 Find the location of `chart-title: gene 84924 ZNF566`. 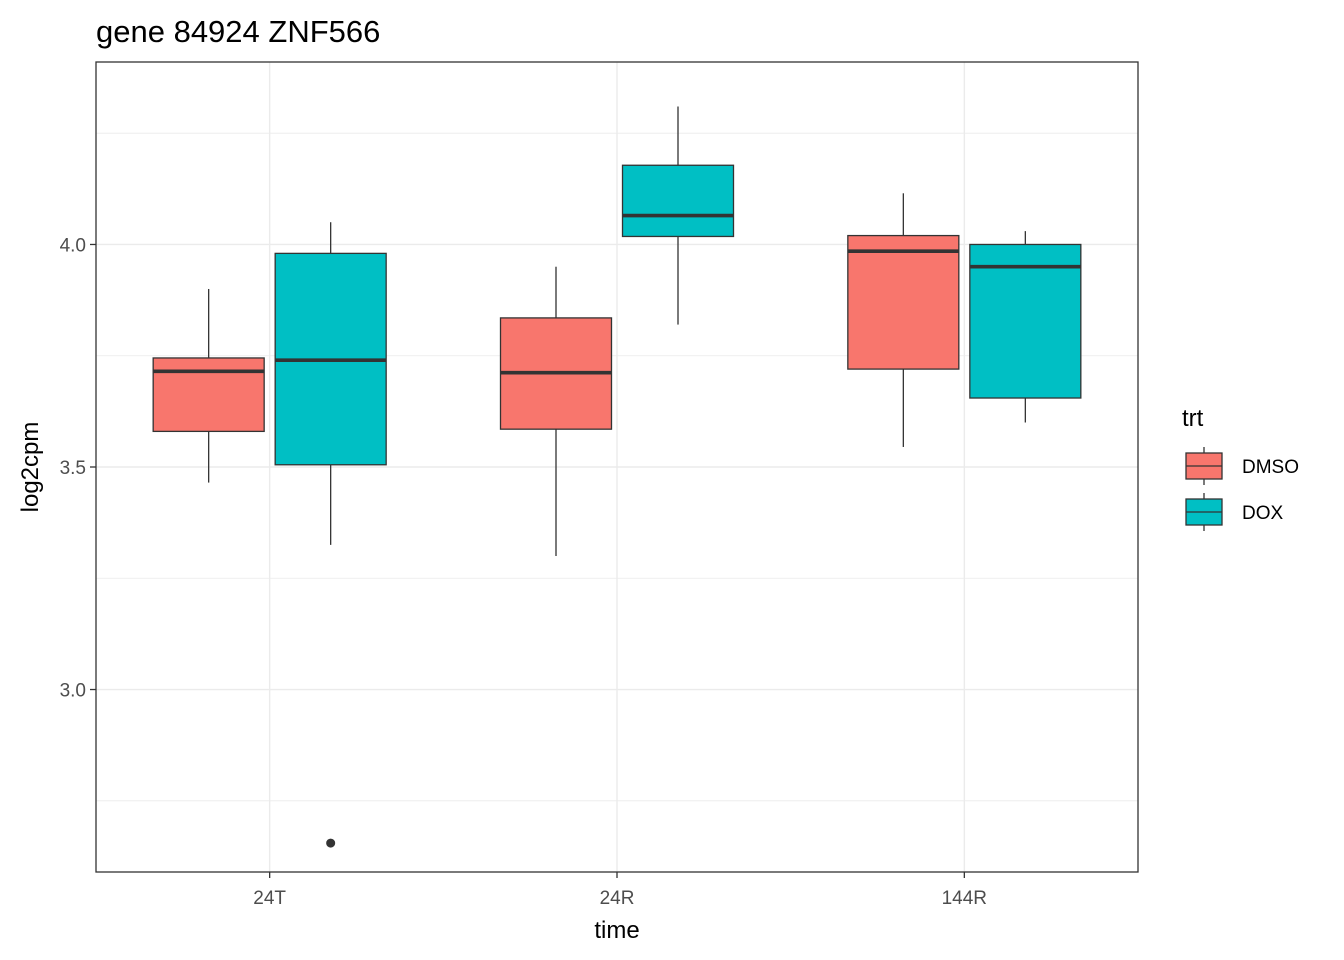

chart-title: gene 84924 ZNF566 is located at coordinates (238, 31).